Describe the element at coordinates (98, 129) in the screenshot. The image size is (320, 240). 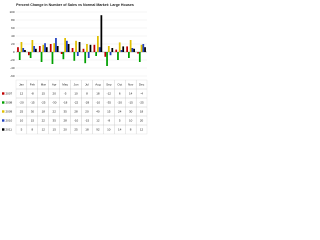
I see `table-value: 92` at that location.